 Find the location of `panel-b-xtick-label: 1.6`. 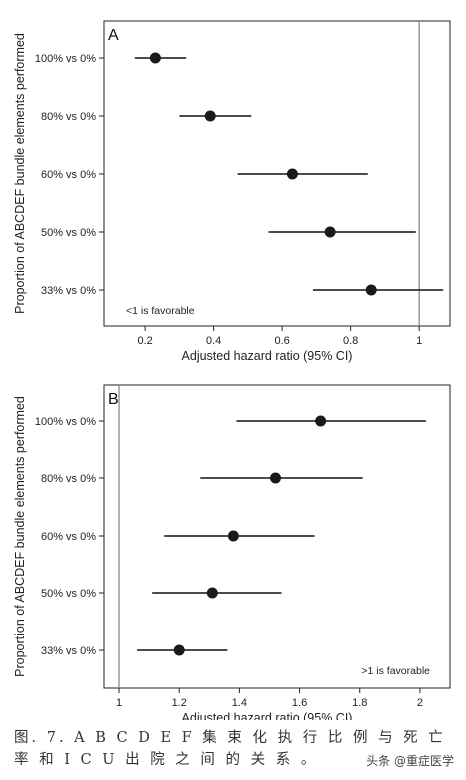

panel-b-xtick-label: 1.6 is located at coordinates (299, 703).